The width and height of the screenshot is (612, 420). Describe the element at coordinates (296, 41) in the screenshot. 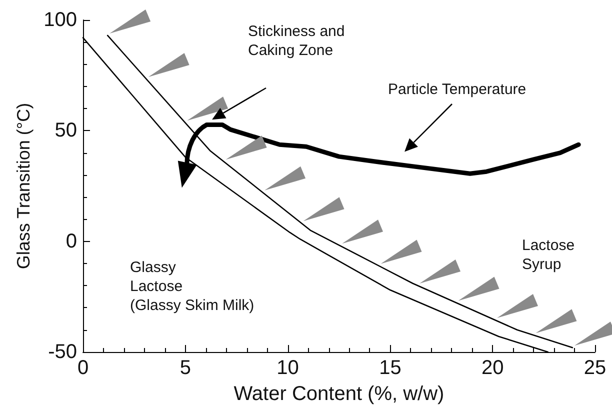

I see `annotation: Stickiness and Caking Zone` at that location.